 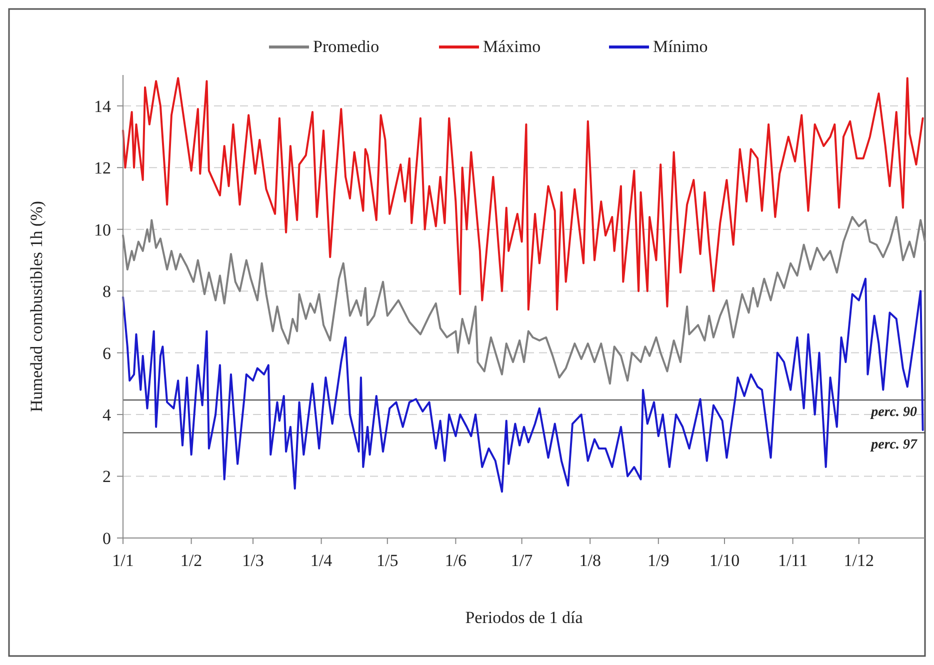 I want to click on x-tick-label: 1/2, so click(x=191, y=560).